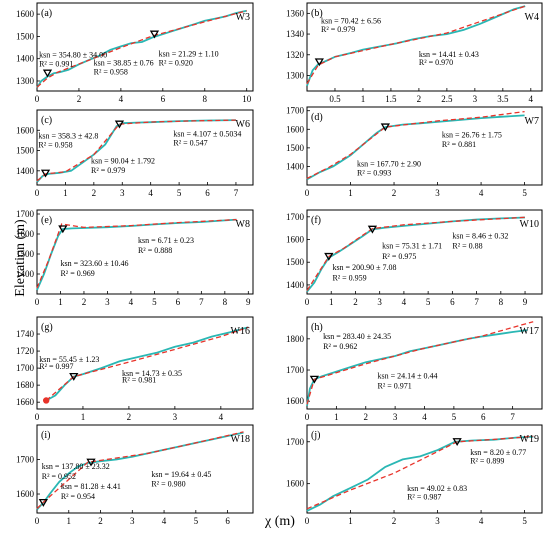 This screenshot has height=535, width=550. What do you see at coordinates (248, 302) in the screenshot?
I see `x-tick-label: 9` at bounding box center [248, 302].